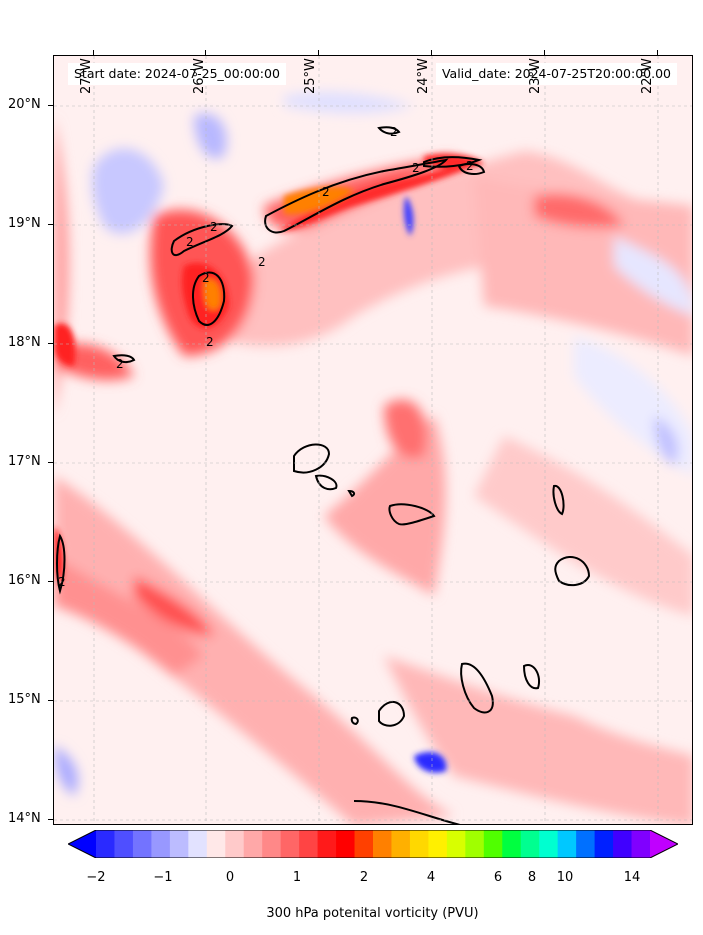 This screenshot has height=935, width=703. Describe the element at coordinates (82, 844) in the screenshot. I see `colorbar-extend-min` at that location.